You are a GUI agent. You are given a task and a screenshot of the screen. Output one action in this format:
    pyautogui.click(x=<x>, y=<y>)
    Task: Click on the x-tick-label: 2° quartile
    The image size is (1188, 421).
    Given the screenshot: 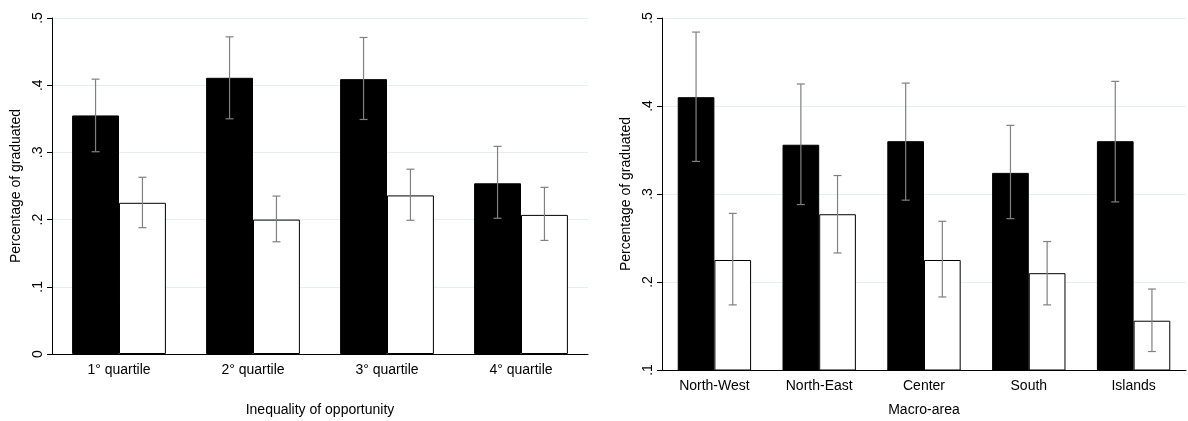 What is the action you would take?
    pyautogui.click(x=253, y=369)
    